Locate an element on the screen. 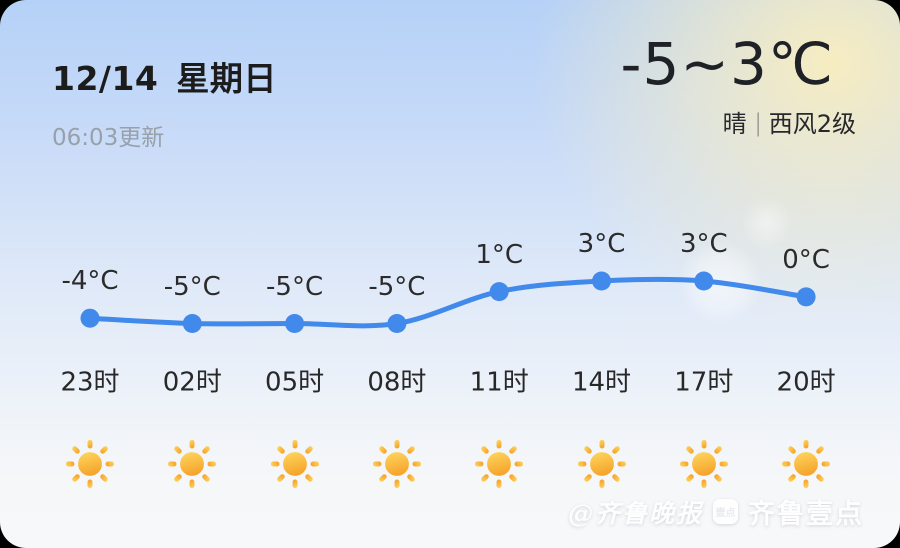 The height and width of the screenshot is (548, 900). date-title: 12/14 星期日 is located at coordinates (164, 76).